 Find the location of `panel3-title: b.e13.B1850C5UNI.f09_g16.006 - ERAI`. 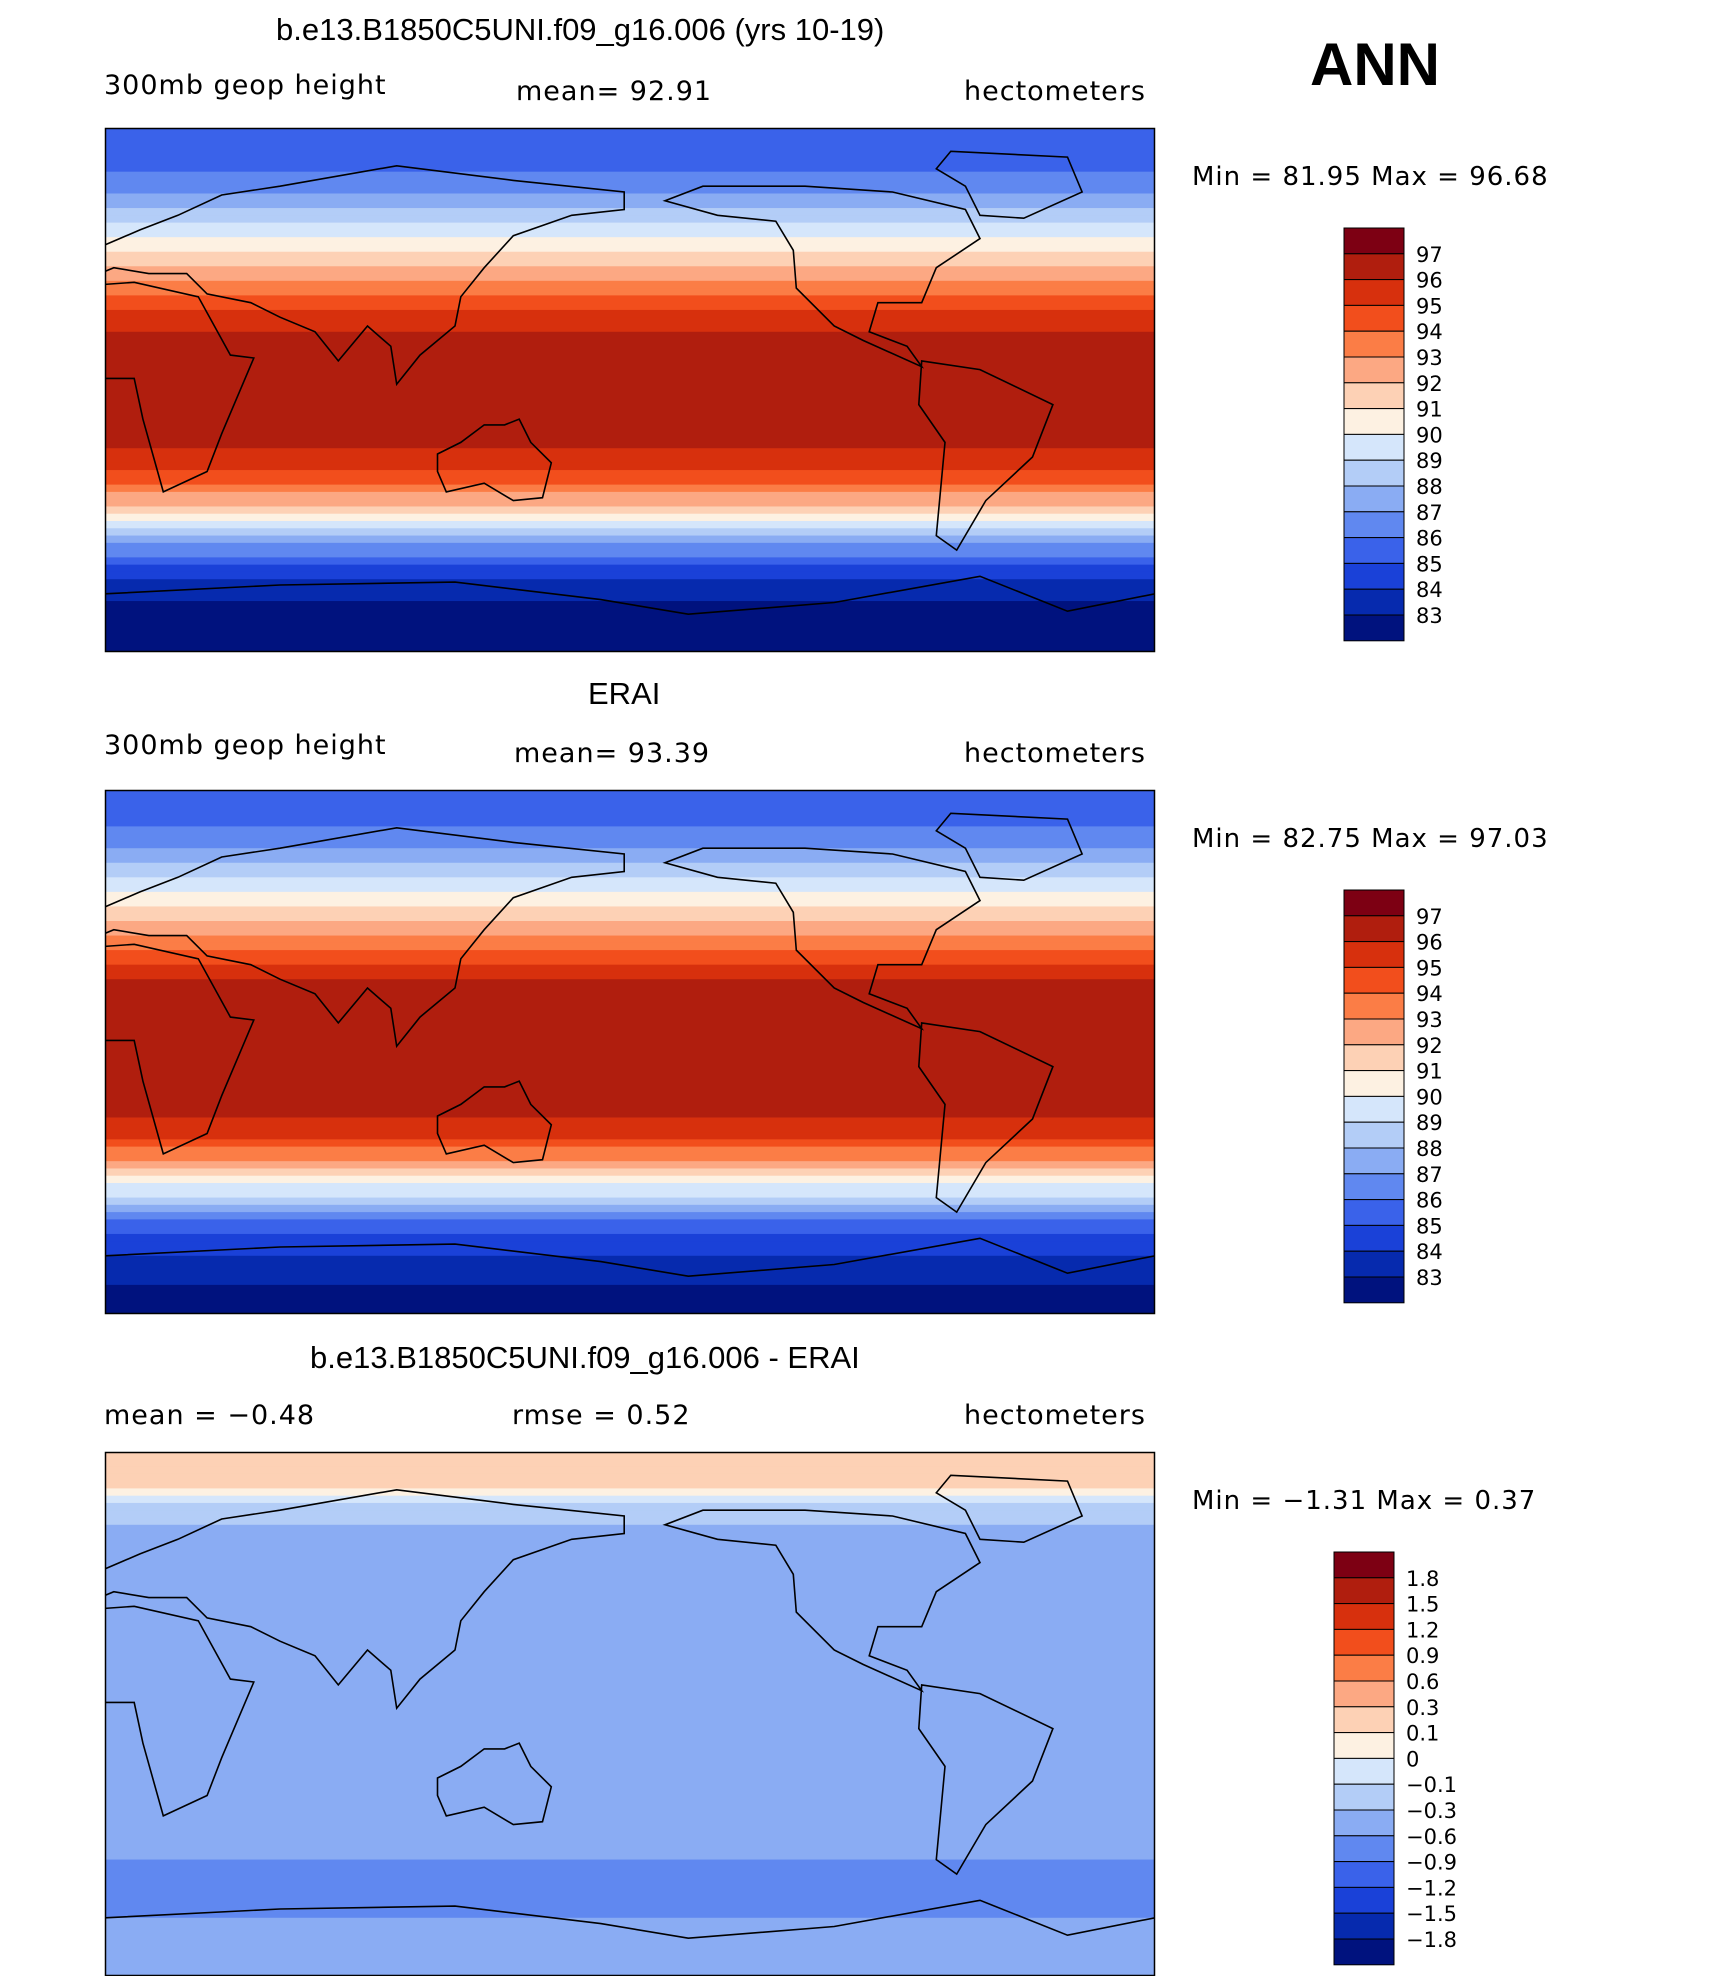

panel3-title: b.e13.B1850C5UNI.f09_g16.006 - ERAI is located at coordinates (585, 1357).